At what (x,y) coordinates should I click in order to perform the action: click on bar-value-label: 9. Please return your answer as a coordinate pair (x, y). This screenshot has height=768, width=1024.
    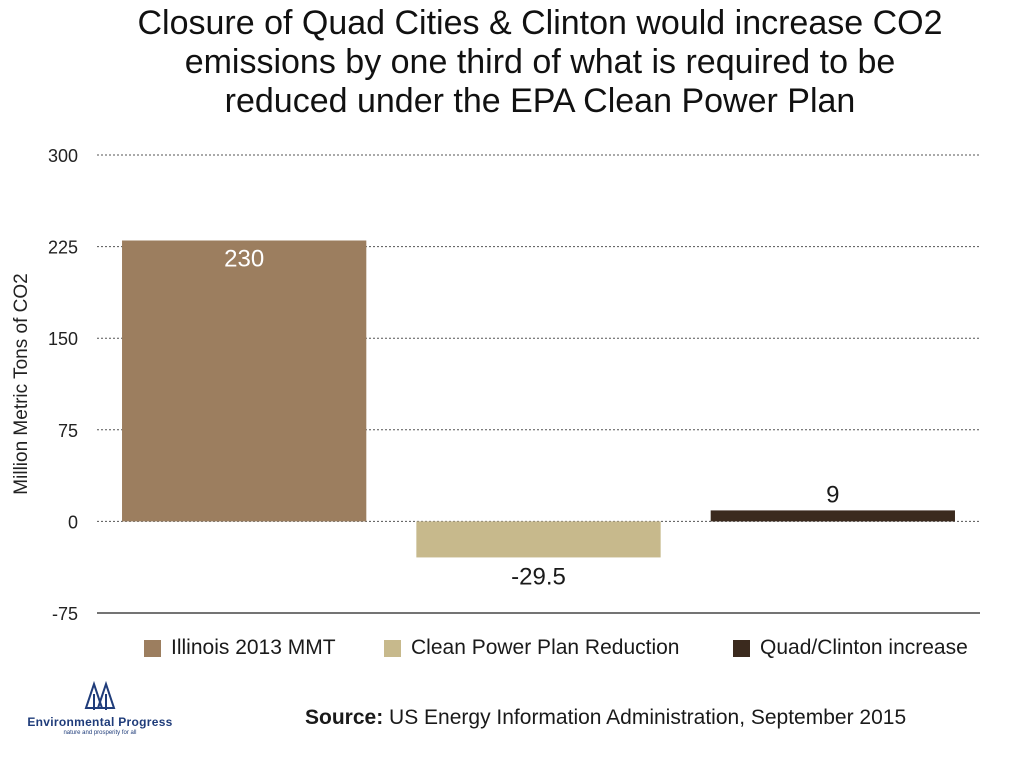
    Looking at the image, I should click on (832, 494).